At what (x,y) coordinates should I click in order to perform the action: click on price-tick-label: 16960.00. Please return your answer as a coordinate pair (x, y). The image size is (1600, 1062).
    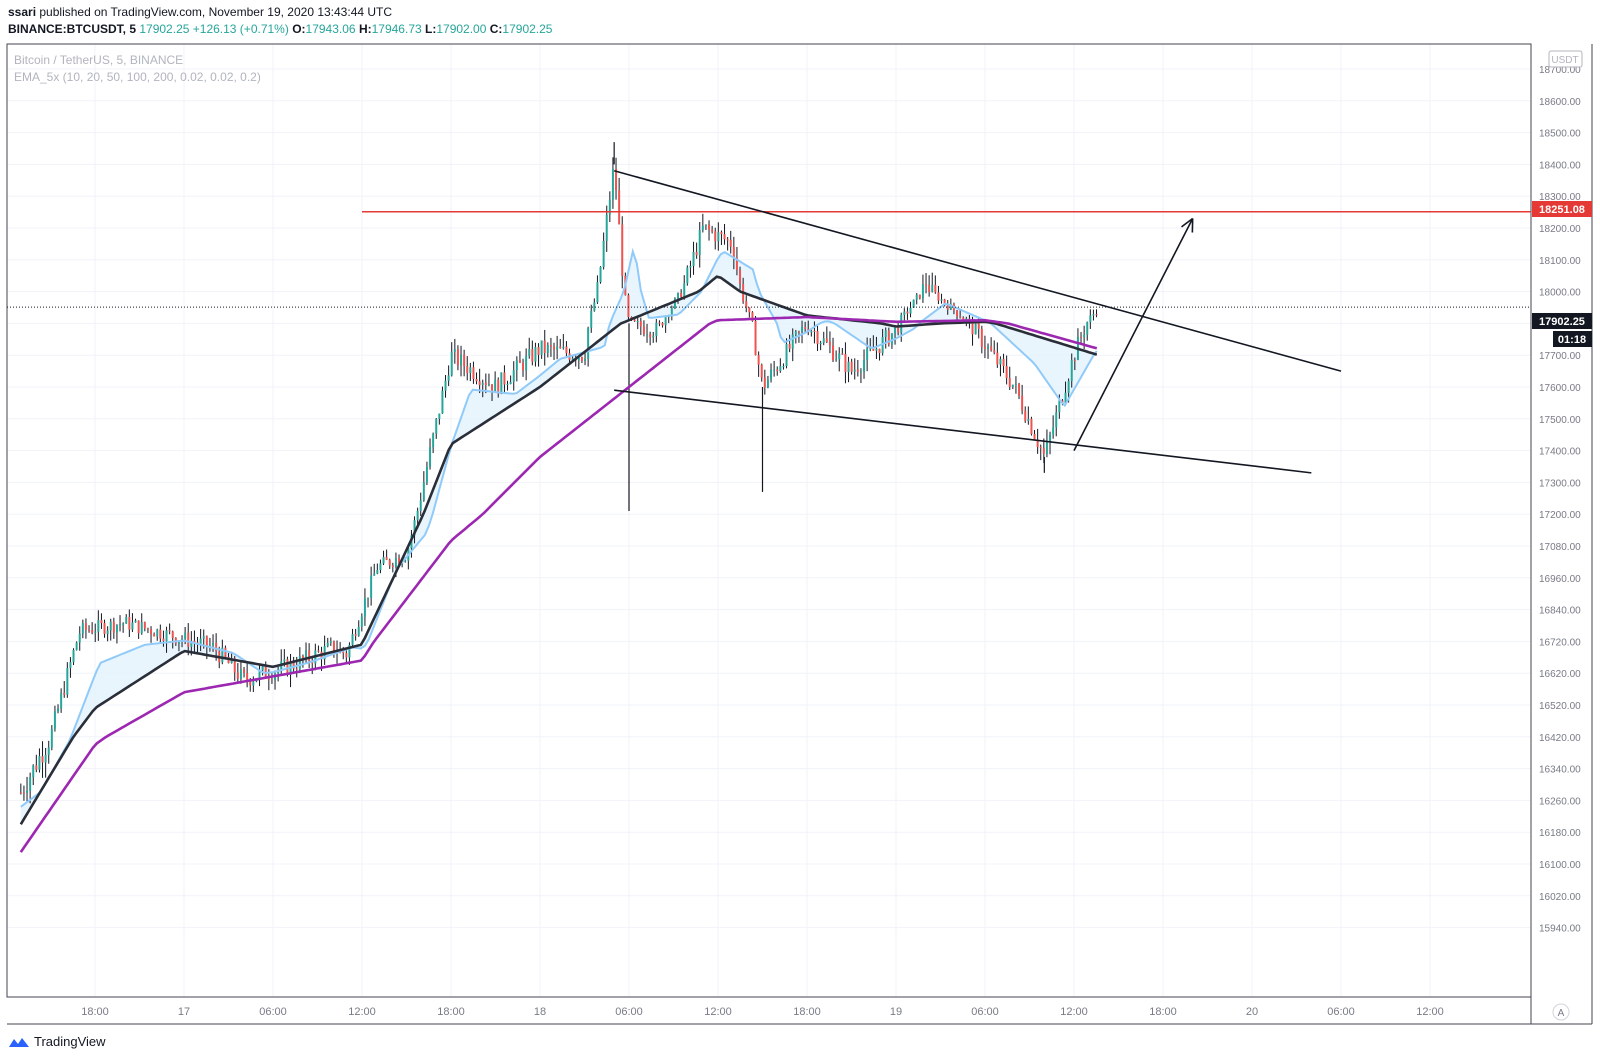
    Looking at the image, I should click on (1560, 579).